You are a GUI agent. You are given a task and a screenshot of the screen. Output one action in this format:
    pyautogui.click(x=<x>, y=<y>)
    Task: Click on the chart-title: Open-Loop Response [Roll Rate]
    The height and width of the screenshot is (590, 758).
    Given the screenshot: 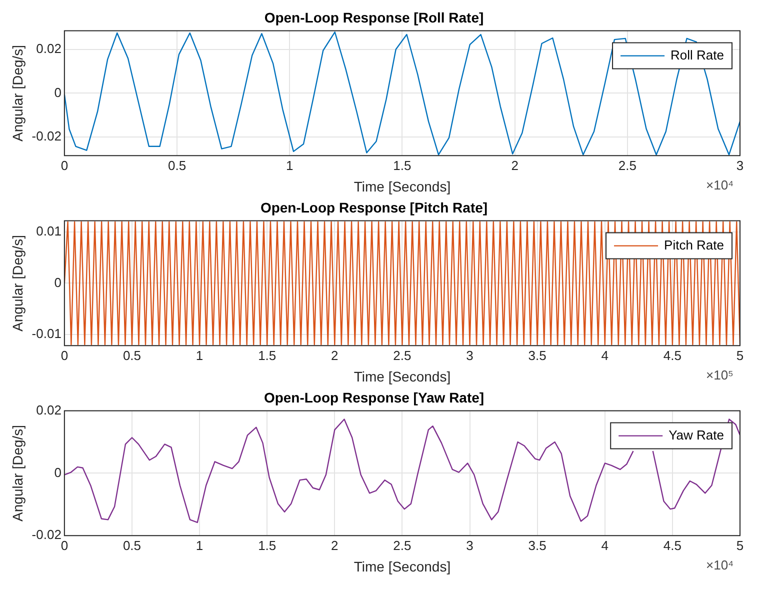 What is the action you would take?
    pyautogui.click(x=374, y=17)
    